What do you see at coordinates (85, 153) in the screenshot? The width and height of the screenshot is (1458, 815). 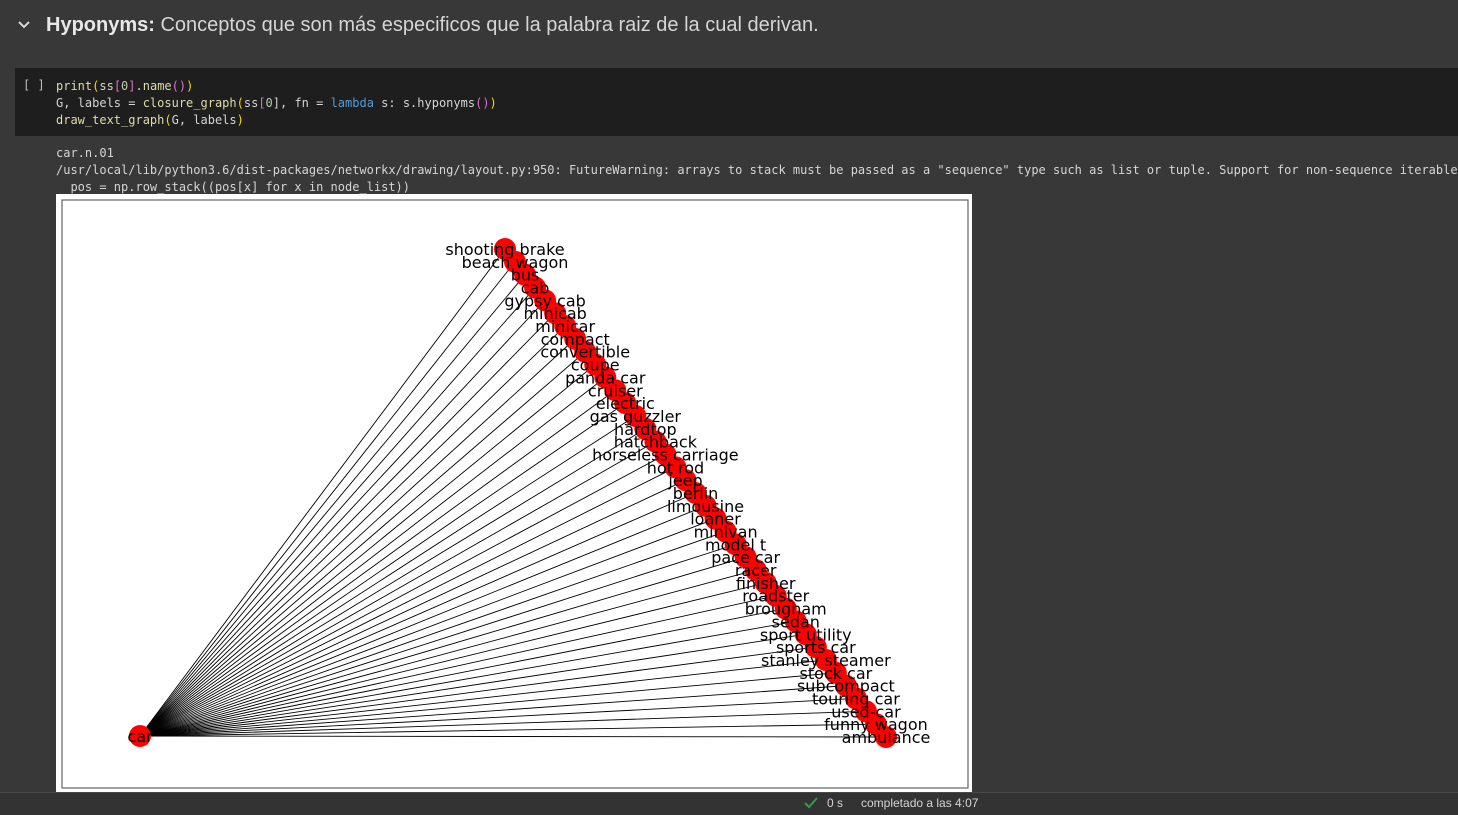 I see `output-line: car.n.01` at bounding box center [85, 153].